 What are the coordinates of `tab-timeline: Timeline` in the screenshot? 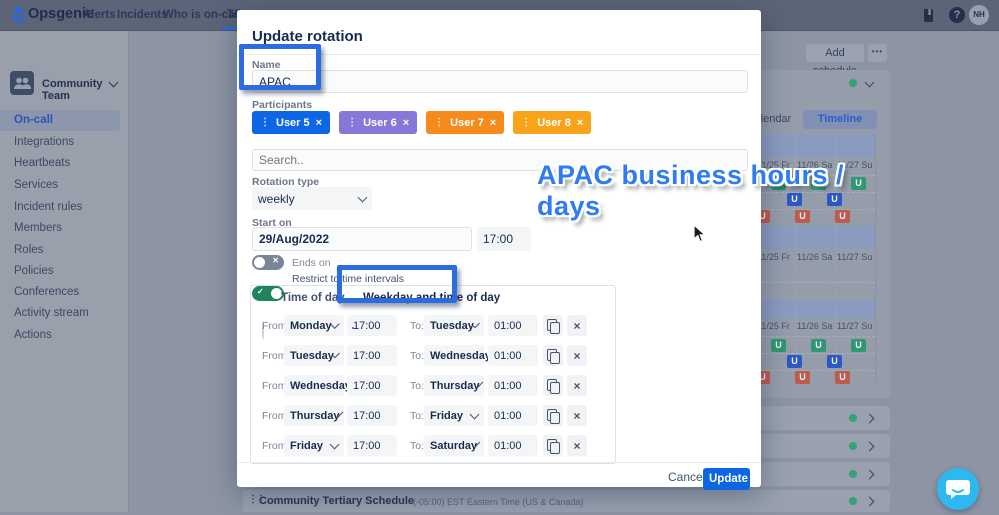 It's located at (840, 119).